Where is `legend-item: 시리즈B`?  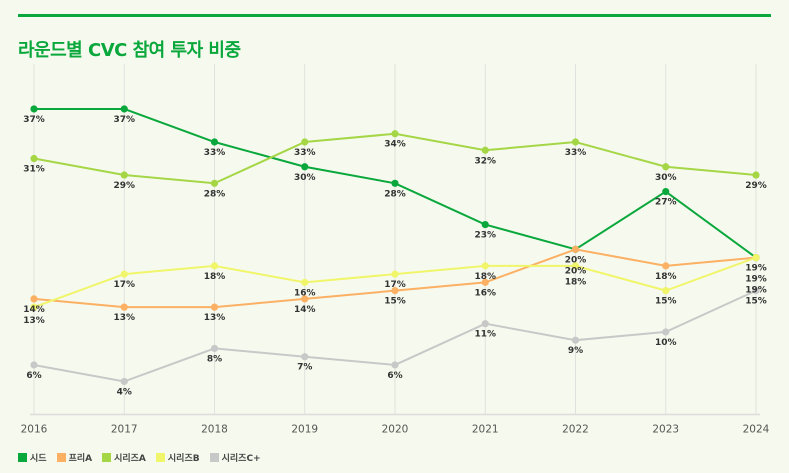 legend-item: 시리즈B is located at coordinates (177, 457).